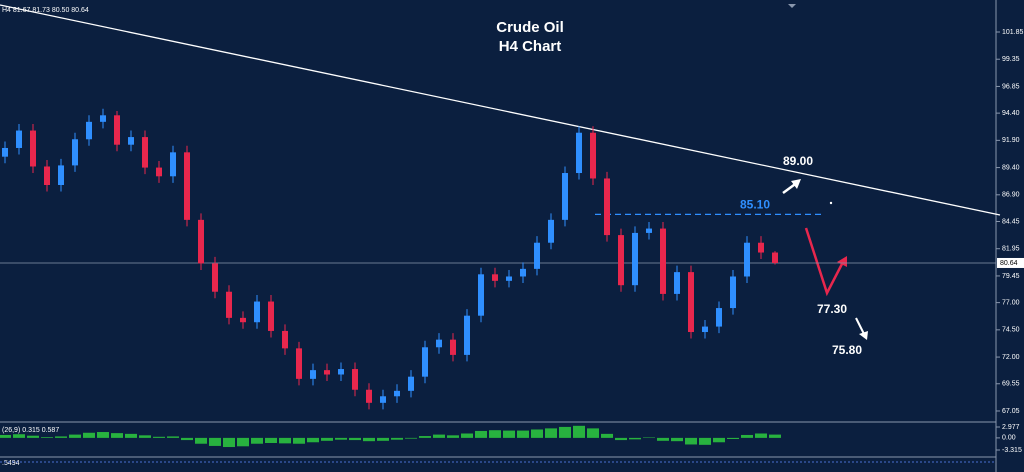 This screenshot has height=472, width=1024. I want to click on y-tick-label: 86.90, so click(1011, 195).